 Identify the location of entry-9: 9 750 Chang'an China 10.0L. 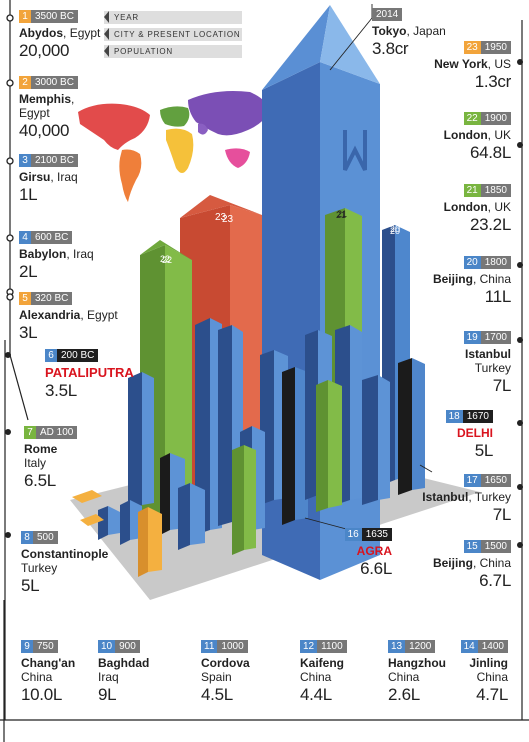
(48, 672).